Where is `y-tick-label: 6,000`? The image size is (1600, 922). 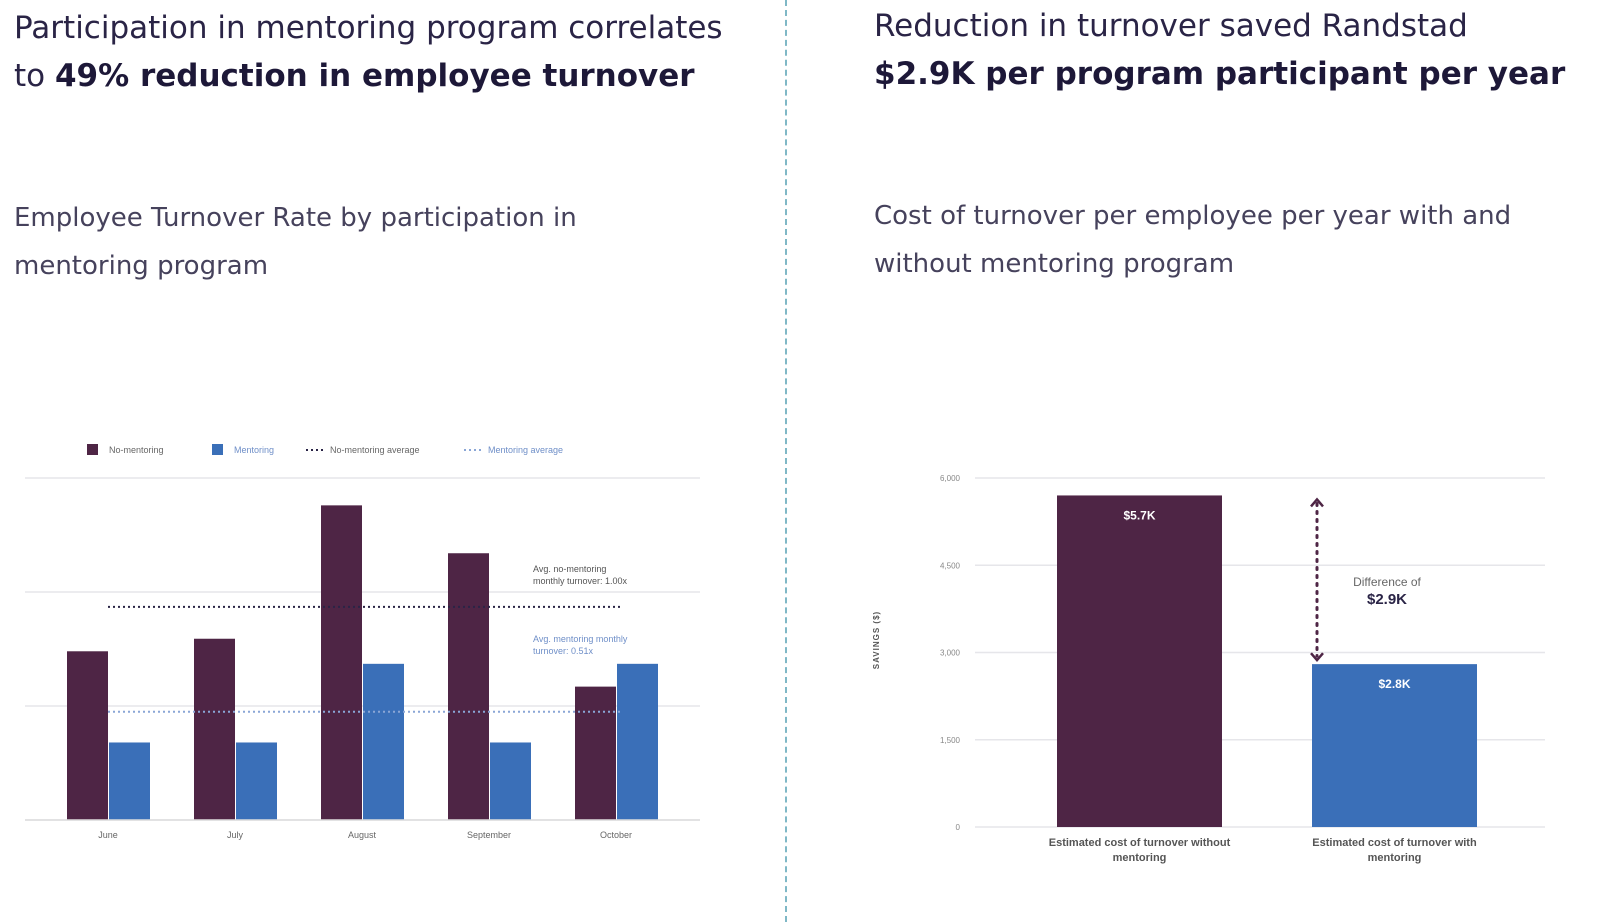 y-tick-label: 6,000 is located at coordinates (950, 478).